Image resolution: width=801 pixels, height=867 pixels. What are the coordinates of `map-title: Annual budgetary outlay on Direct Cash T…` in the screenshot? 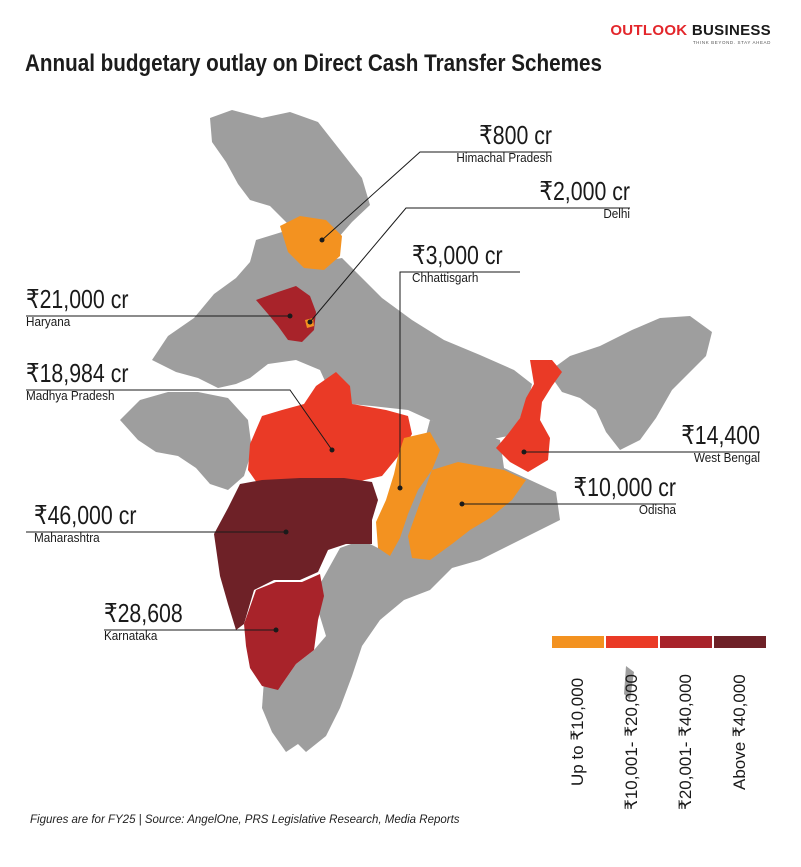 It's located at (313, 63).